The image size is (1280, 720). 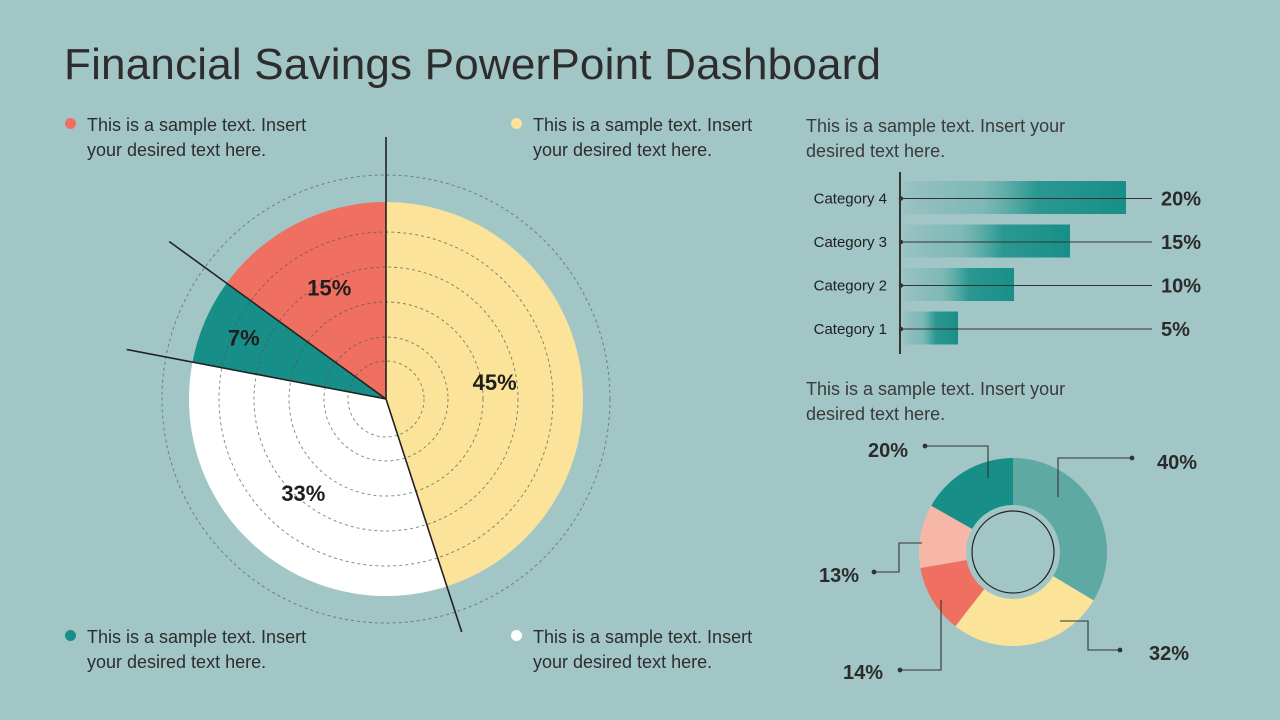 What do you see at coordinates (863, 673) in the screenshot?
I see `donut-value-label: 14%` at bounding box center [863, 673].